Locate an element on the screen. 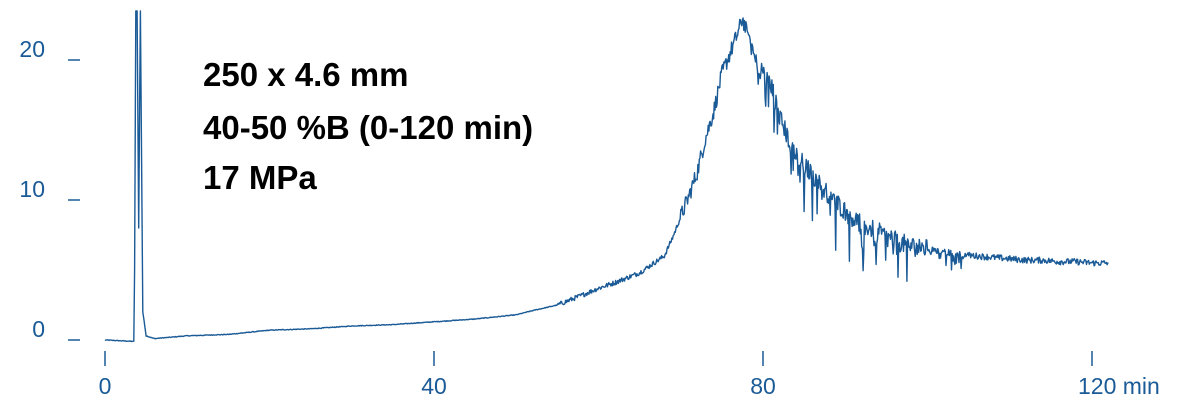 The image size is (1182, 403). x-tick-label: 120 min is located at coordinates (1119, 386).